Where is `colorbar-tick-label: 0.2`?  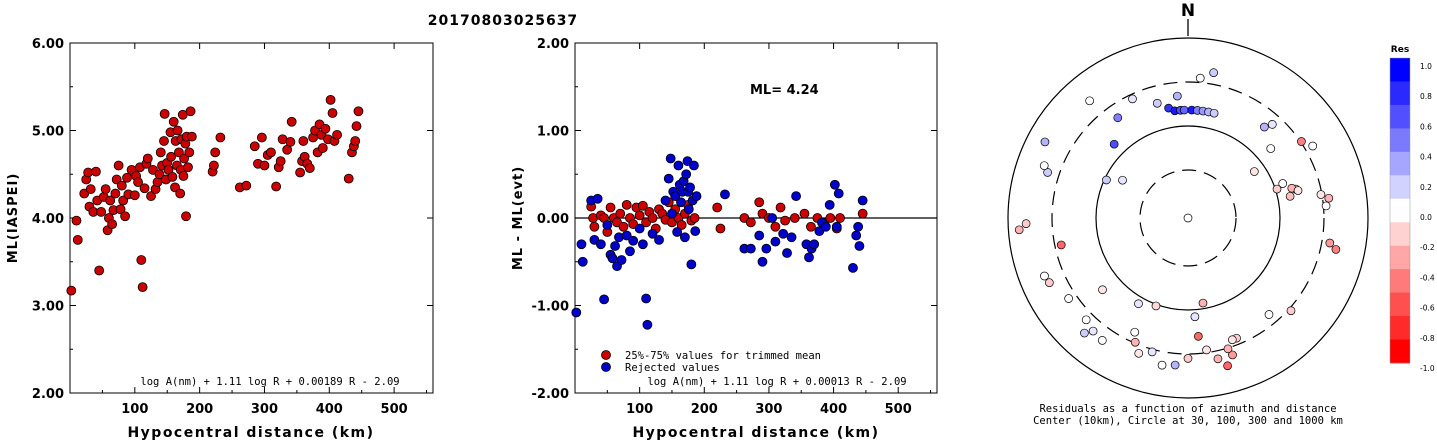
colorbar-tick-label: 0.2 is located at coordinates (1426, 187).